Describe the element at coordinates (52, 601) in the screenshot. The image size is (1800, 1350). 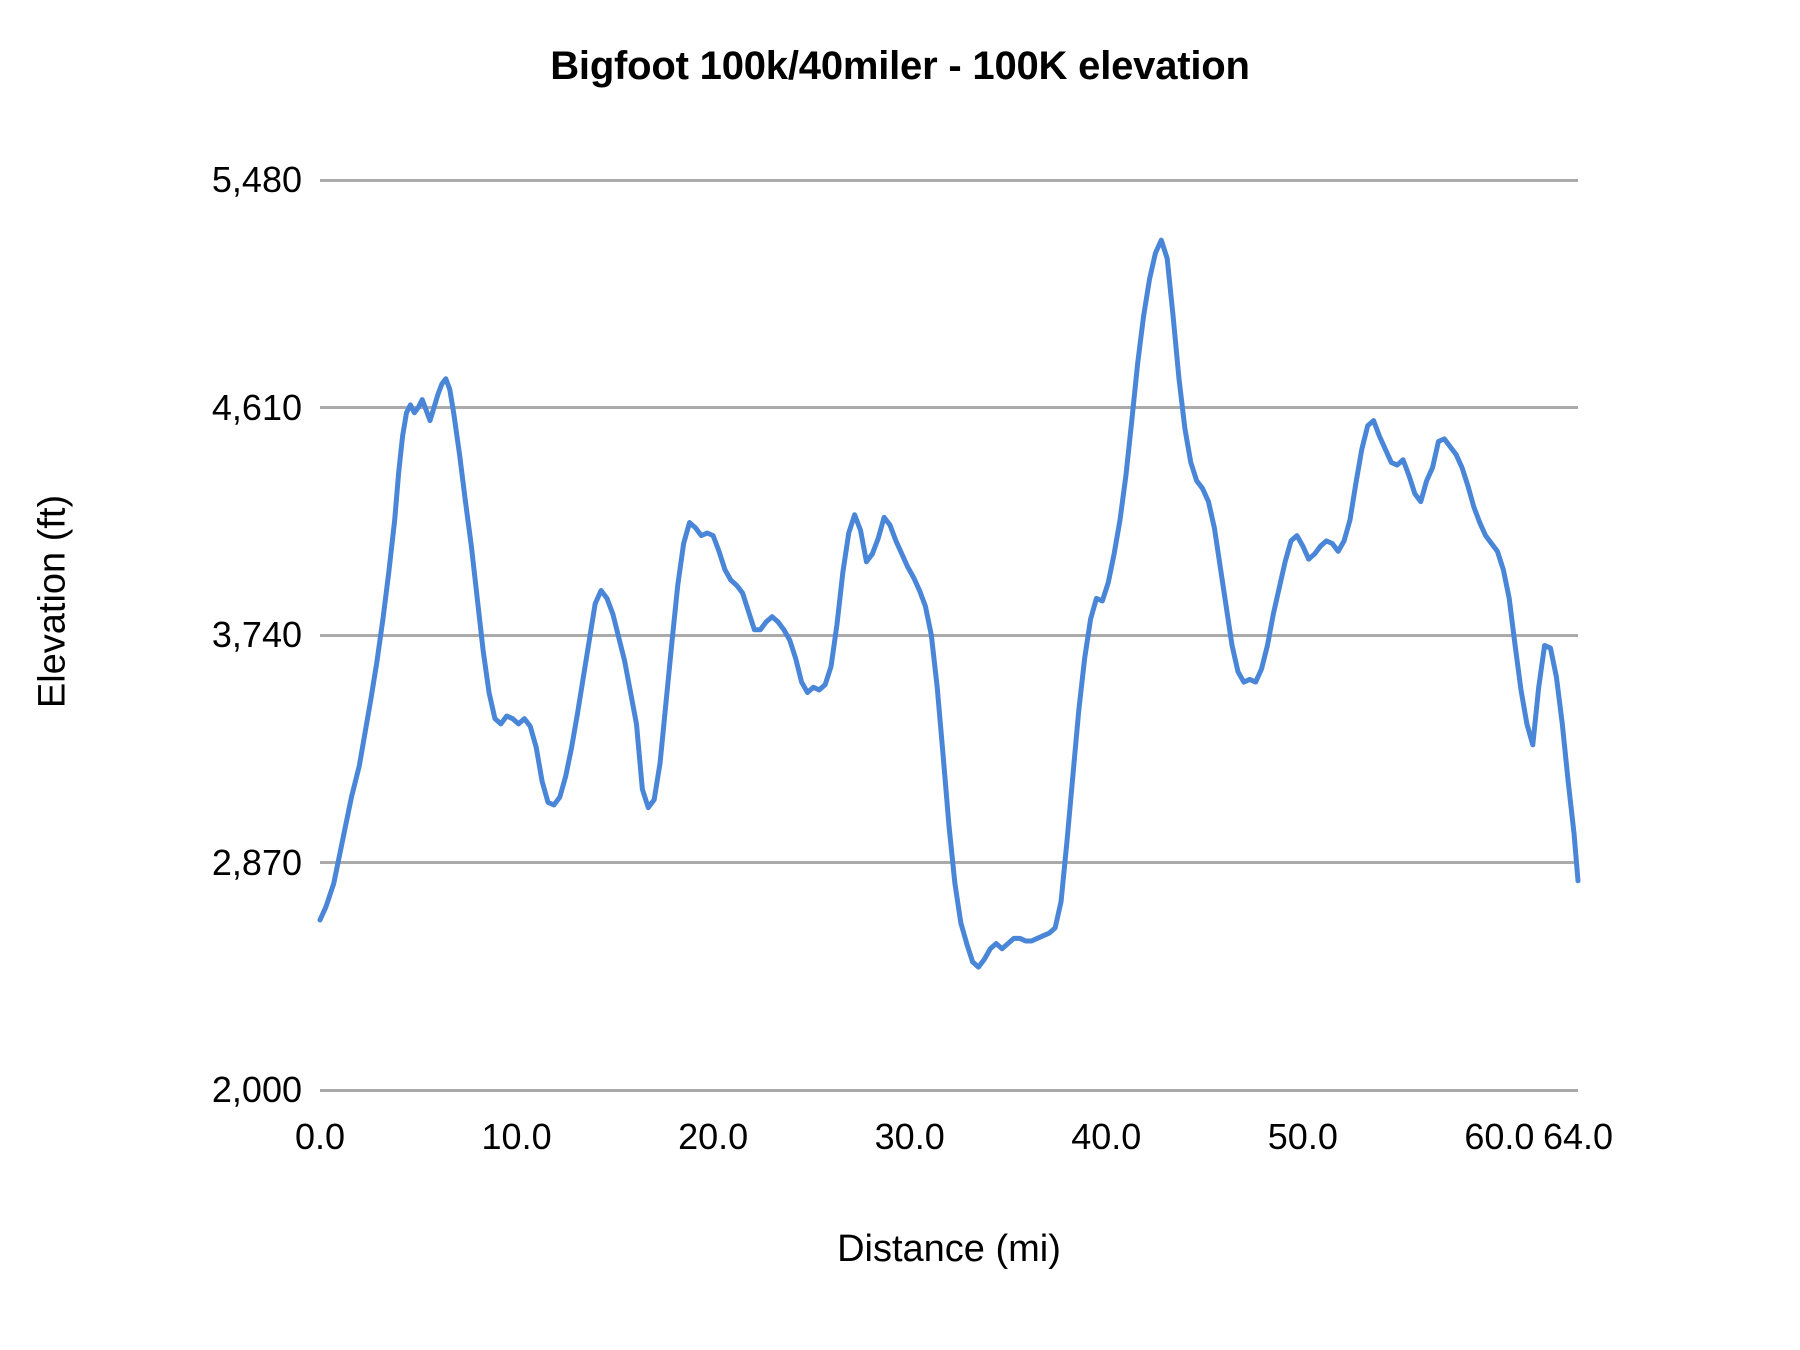
I see `y-axis-title: Elevation (ft)` at that location.